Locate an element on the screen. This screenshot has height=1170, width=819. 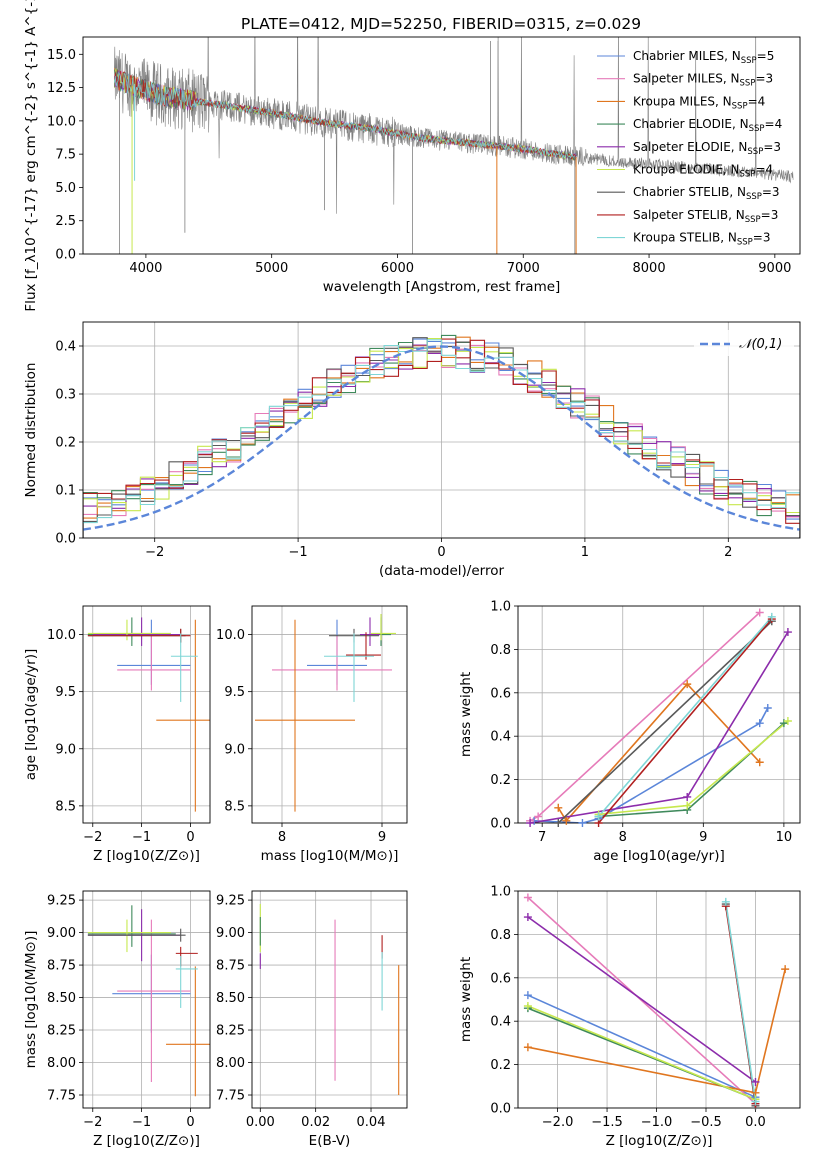
tick-label-y: 9.00 is located at coordinates (230, 933).